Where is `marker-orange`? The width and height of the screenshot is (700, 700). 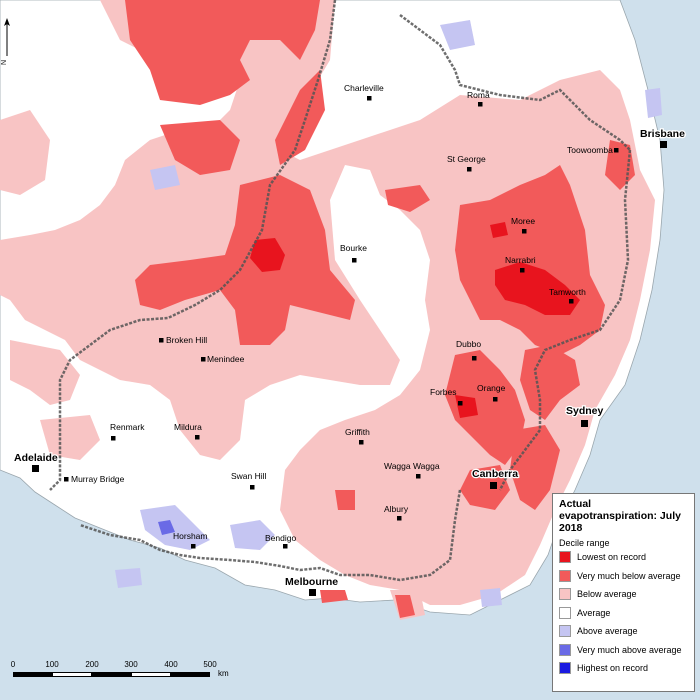
marker-orange is located at coordinates (495, 399).